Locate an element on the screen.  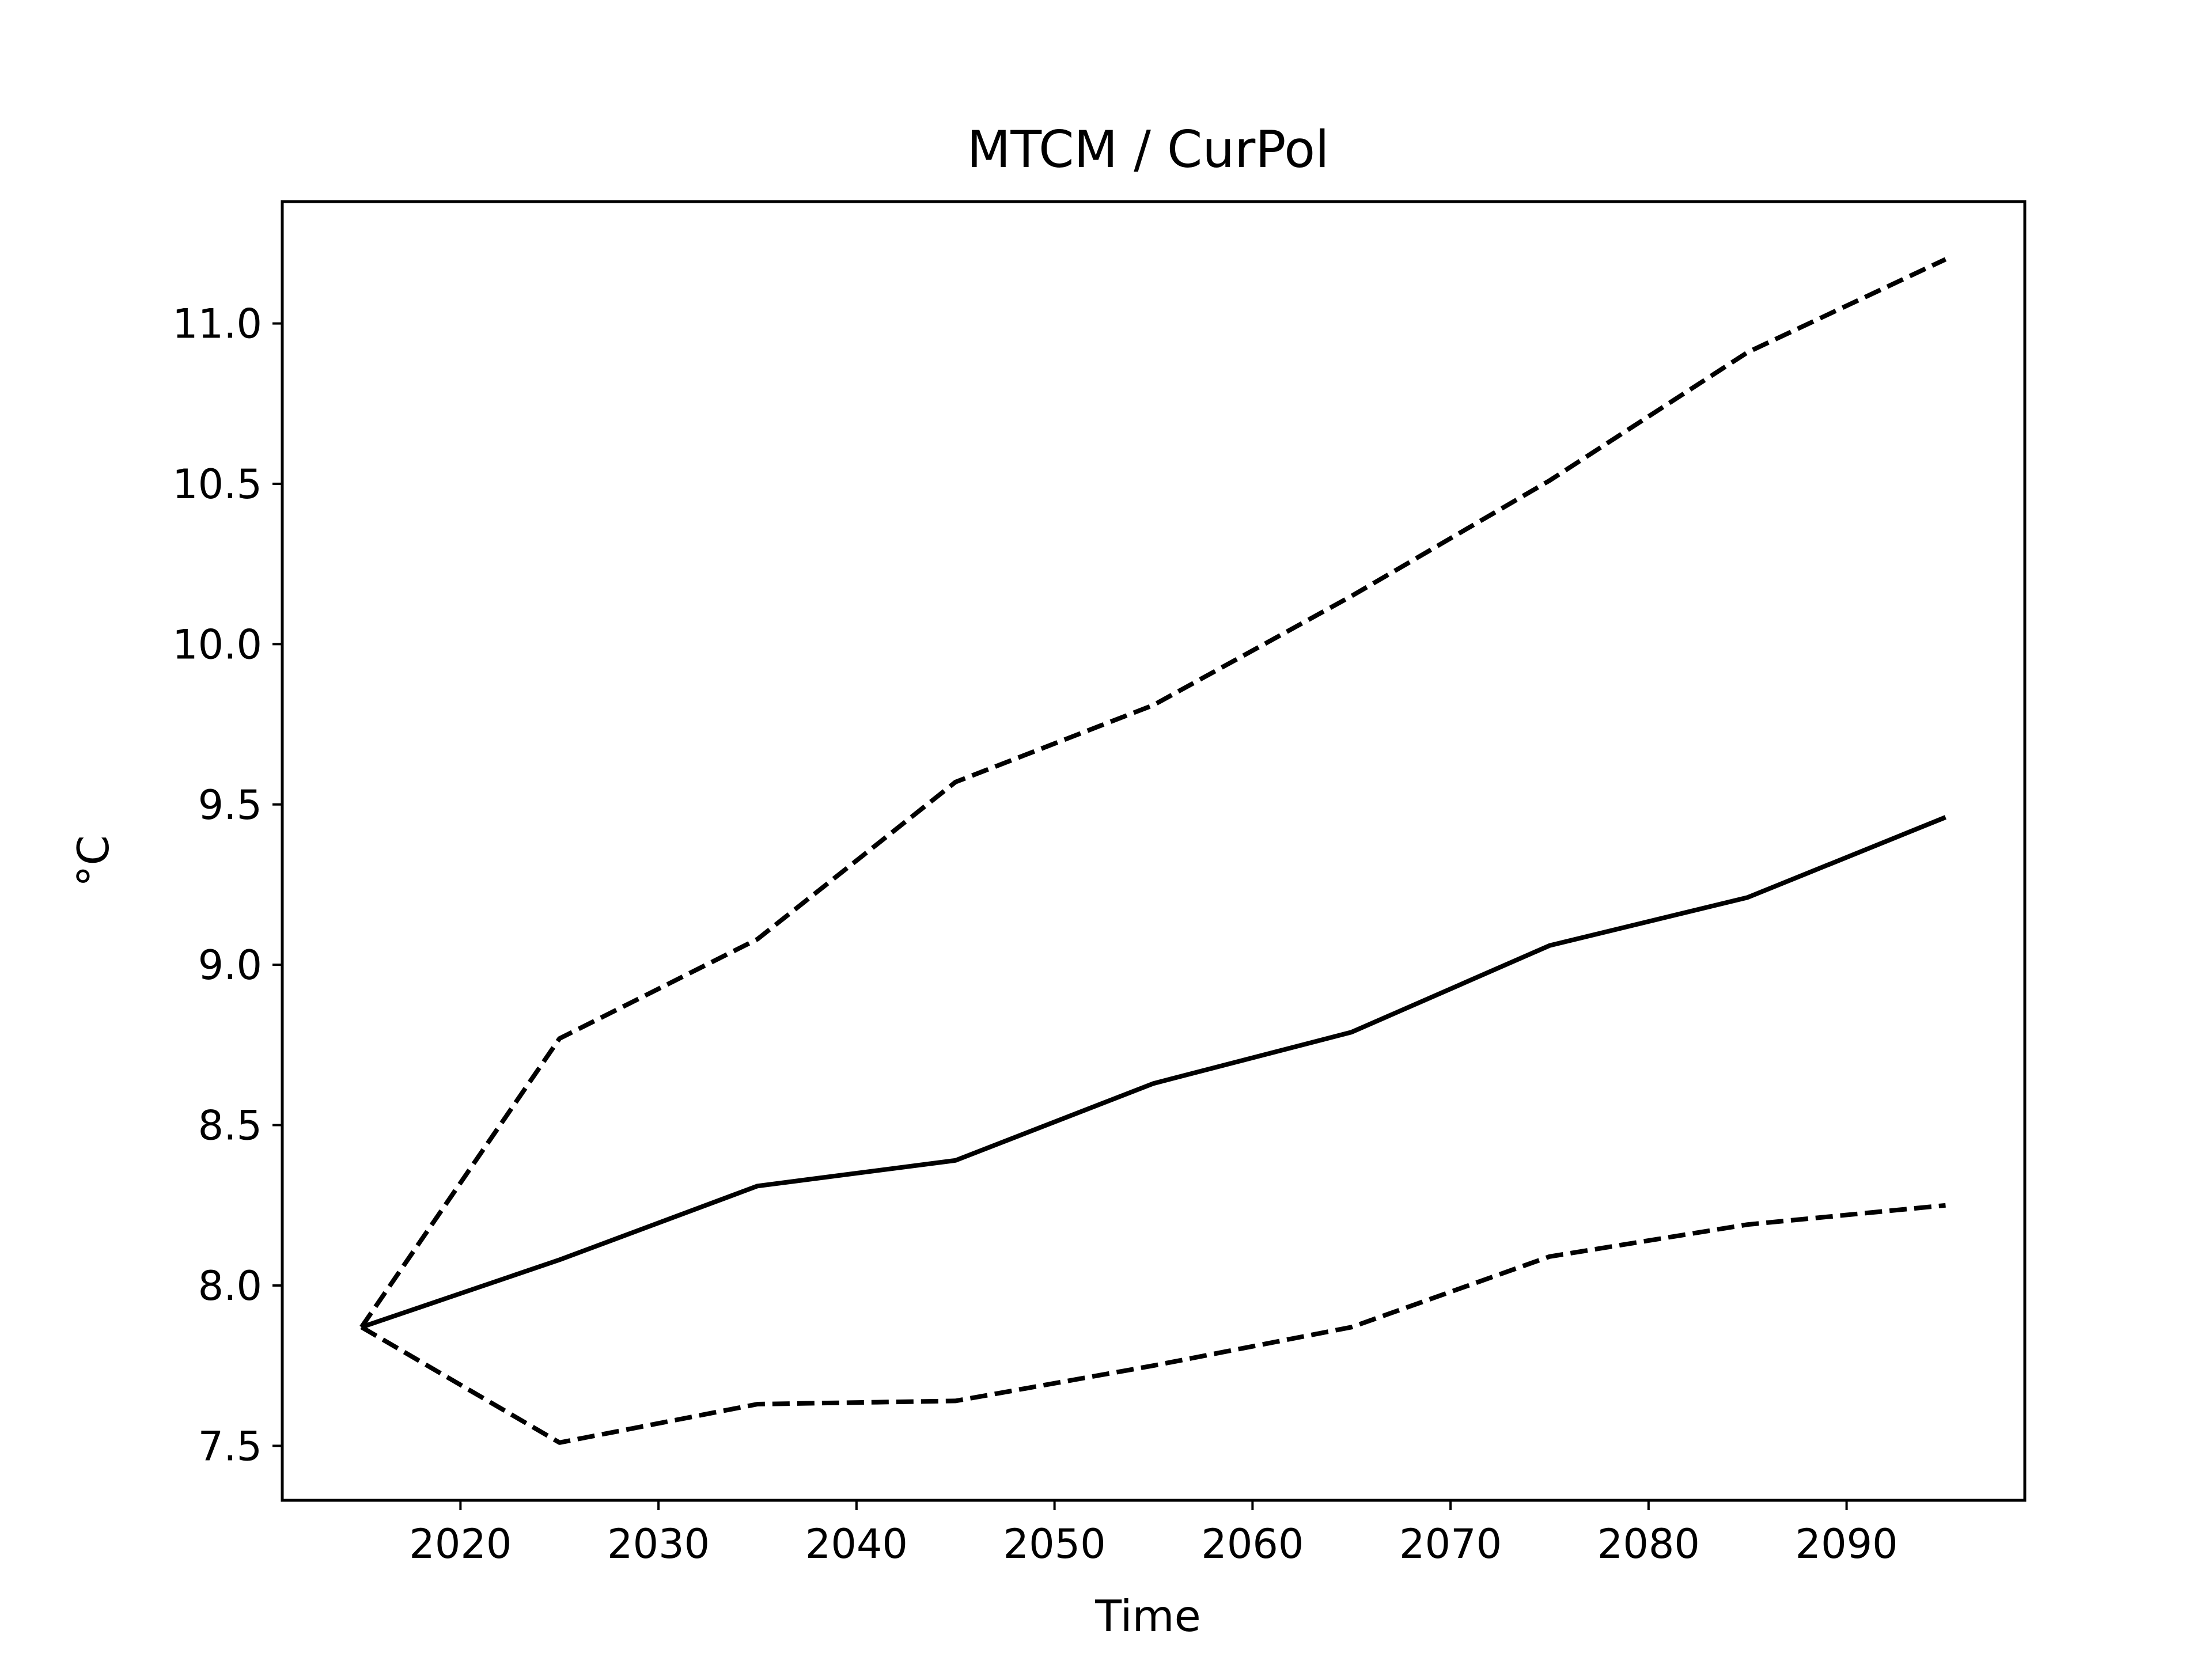
series-line-3-dashed is located at coordinates (1153, 1324).